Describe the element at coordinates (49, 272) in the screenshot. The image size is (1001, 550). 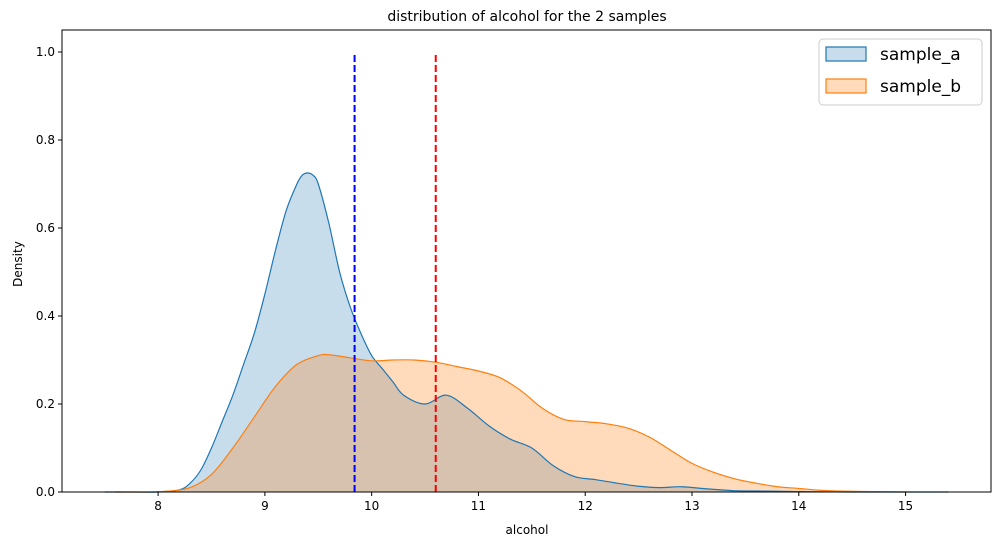
I see `y-axis-ticks: 0.0 0.2 0.4 0.6 0.8 1.0` at that location.